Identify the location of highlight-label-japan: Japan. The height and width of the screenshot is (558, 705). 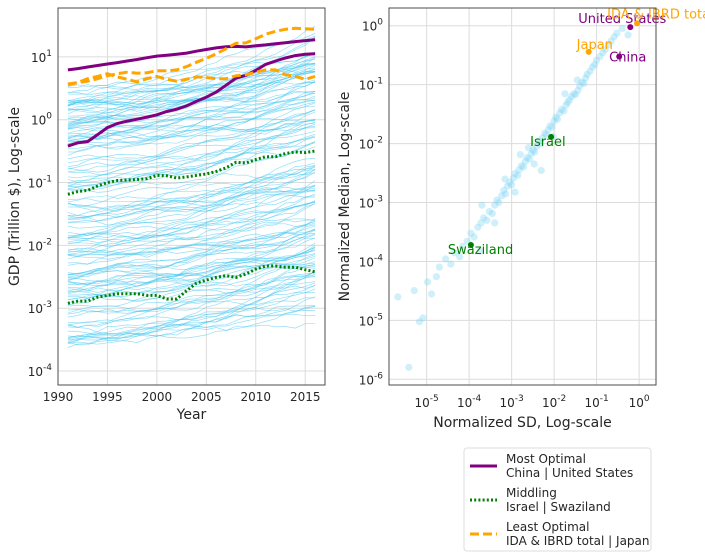
(594, 45).